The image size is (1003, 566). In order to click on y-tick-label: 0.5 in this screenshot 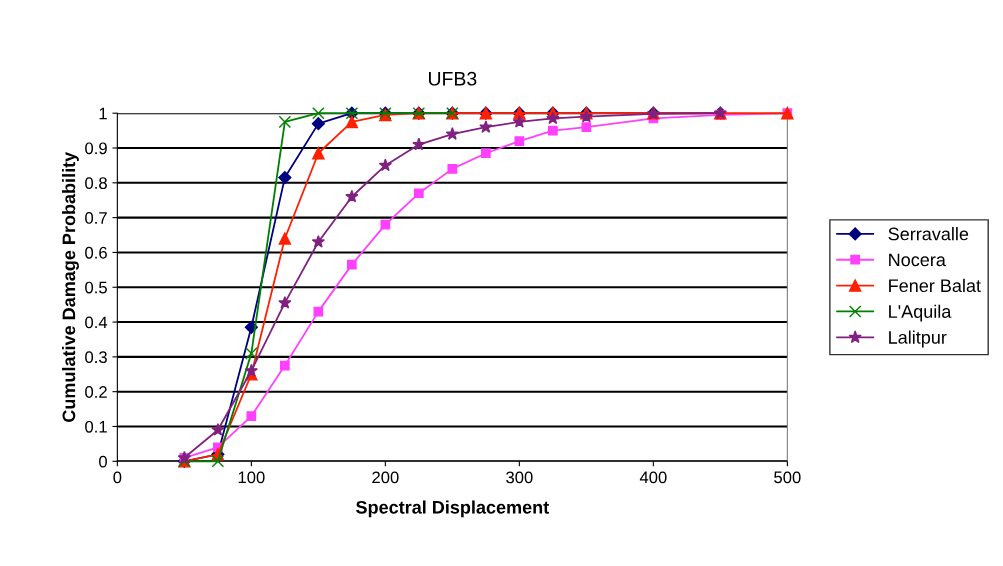, I will do `click(96, 287)`.